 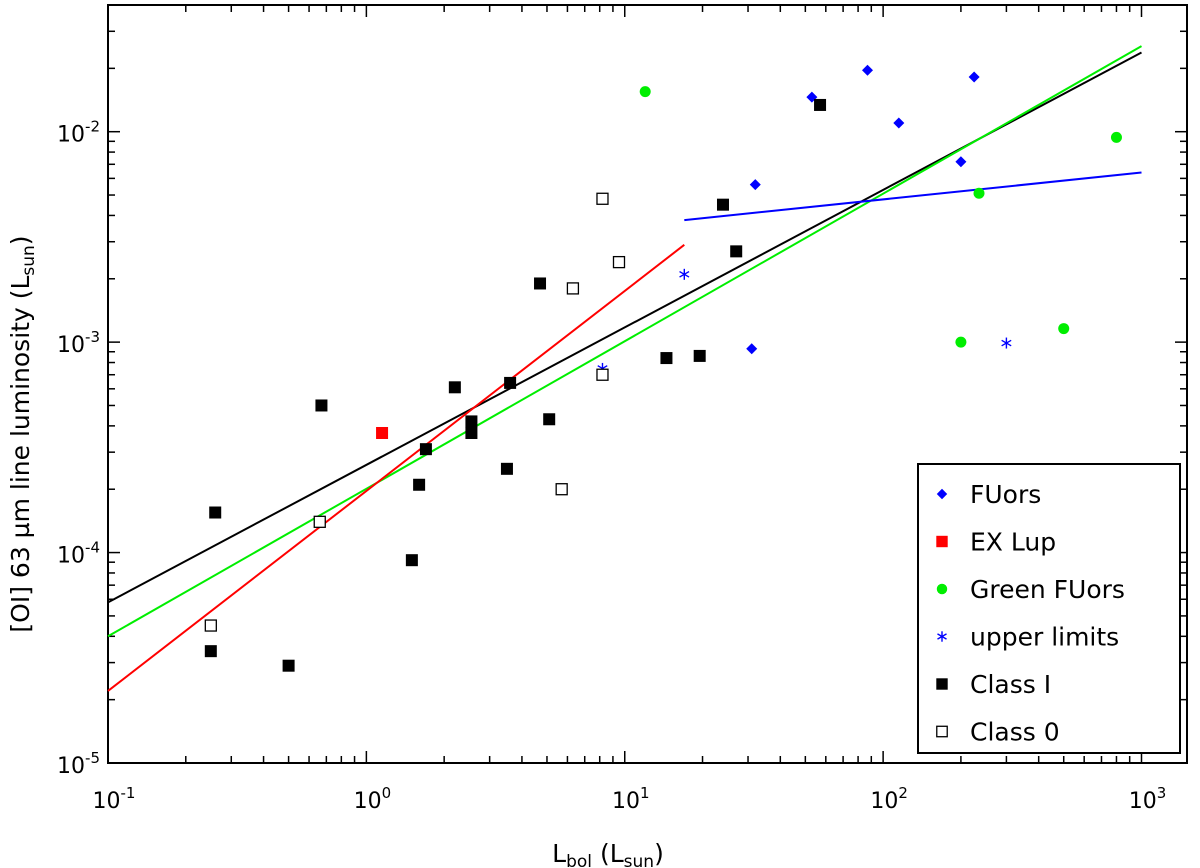 I want to click on y-tick-label: 10⁻², so click(x=78, y=133).